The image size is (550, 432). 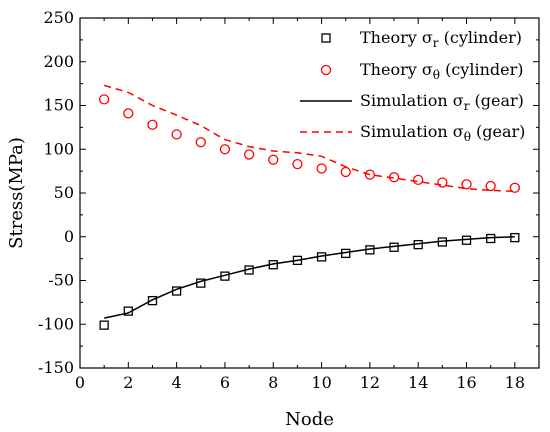 What do you see at coordinates (441, 39) in the screenshot?
I see `legend-label-0: Theory σr (cylinder)` at bounding box center [441, 39].